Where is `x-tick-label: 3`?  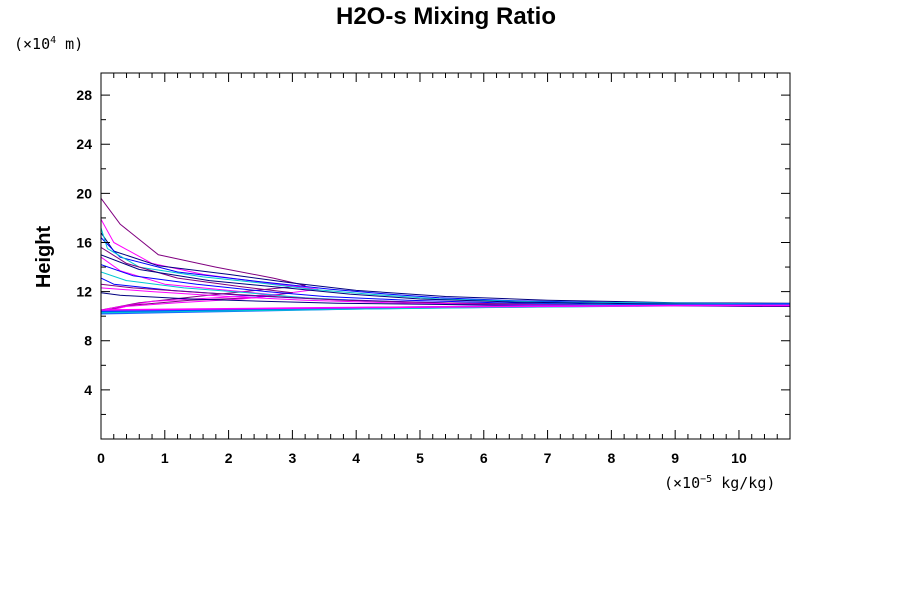
x-tick-label: 3 is located at coordinates (292, 458).